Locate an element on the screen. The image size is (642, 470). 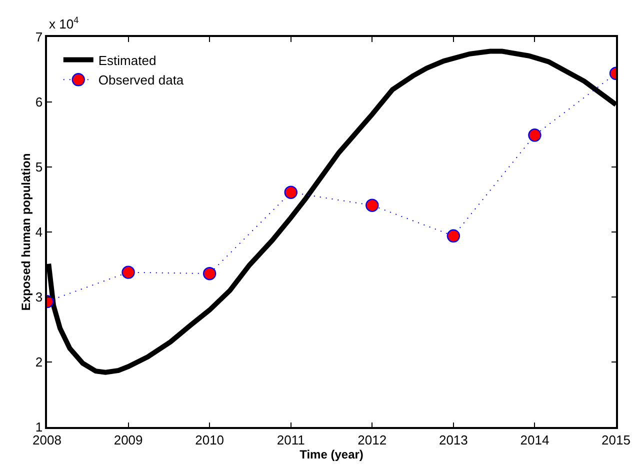
x-tick-label: 2014 is located at coordinates (535, 440).